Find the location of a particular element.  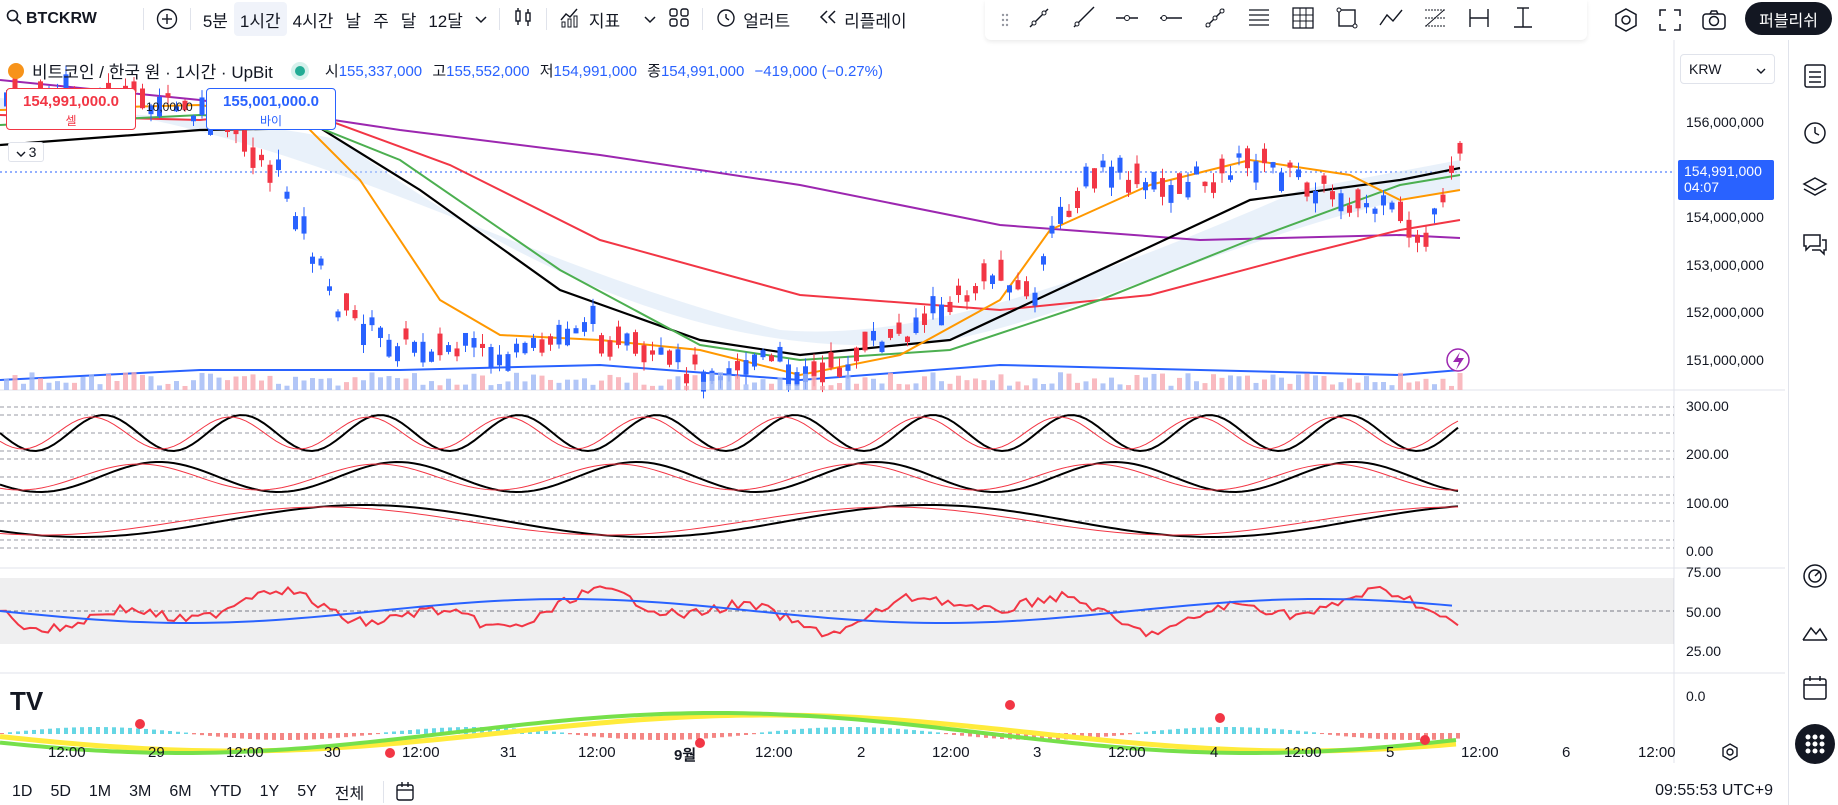

replay-button: 리플레이 is located at coordinates (862, 19).